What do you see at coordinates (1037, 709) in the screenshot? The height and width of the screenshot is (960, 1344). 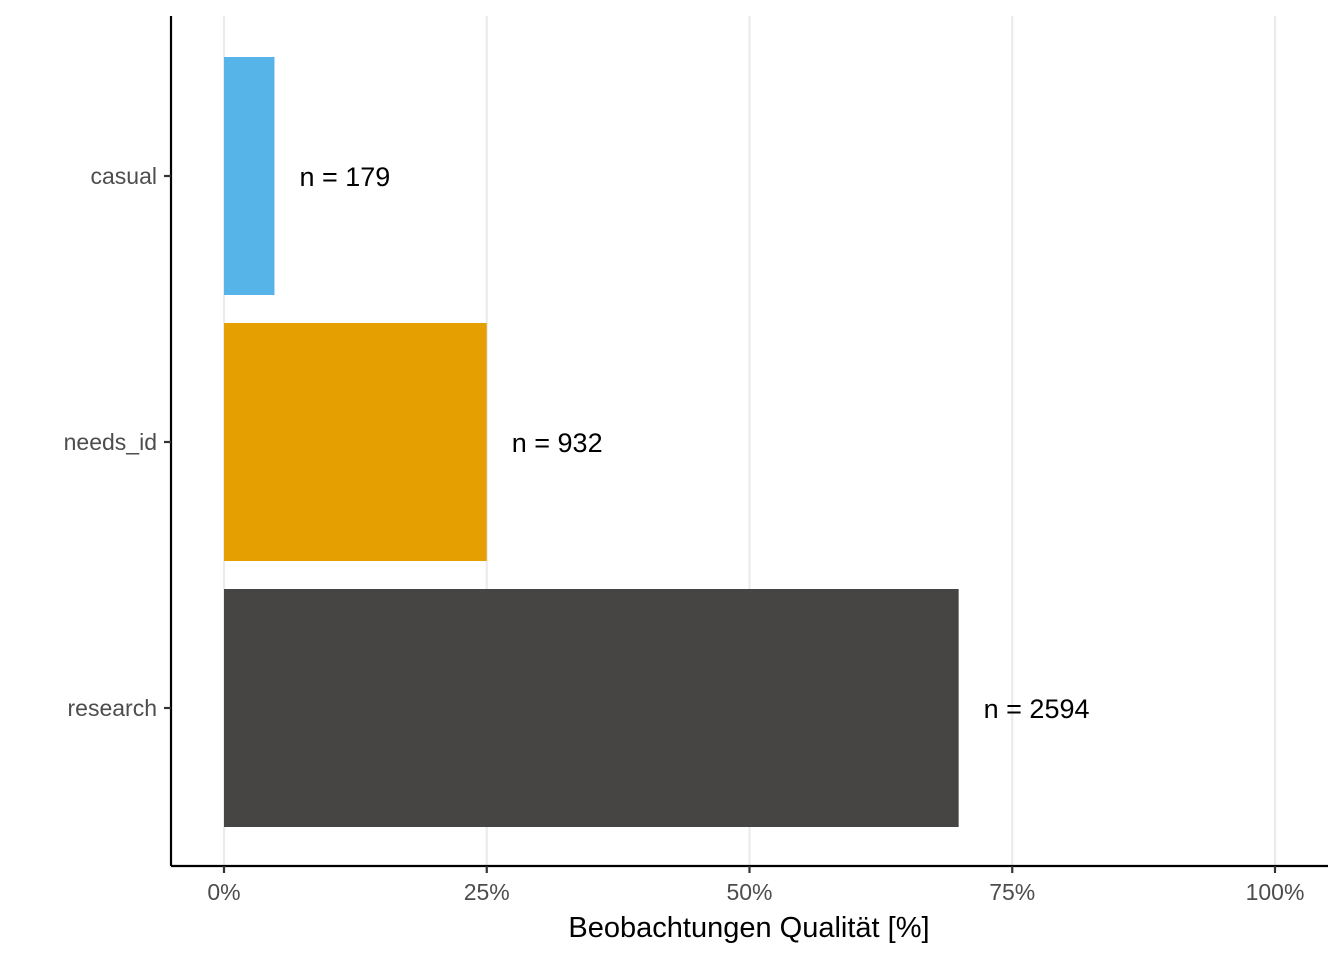 I see `bar-label-research: n = 2594` at bounding box center [1037, 709].